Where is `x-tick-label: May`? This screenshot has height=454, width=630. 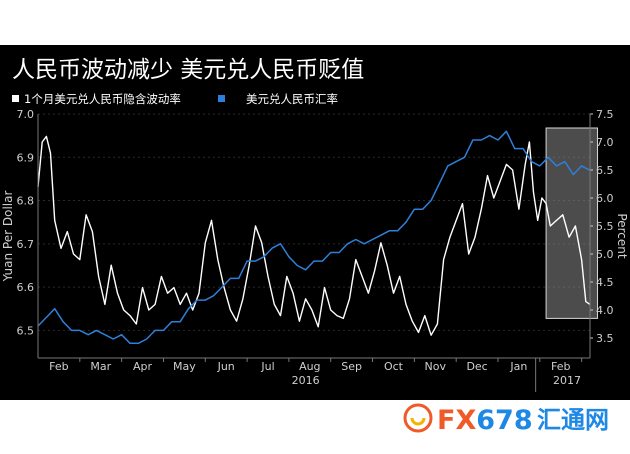 x-tick-label: May is located at coordinates (184, 366).